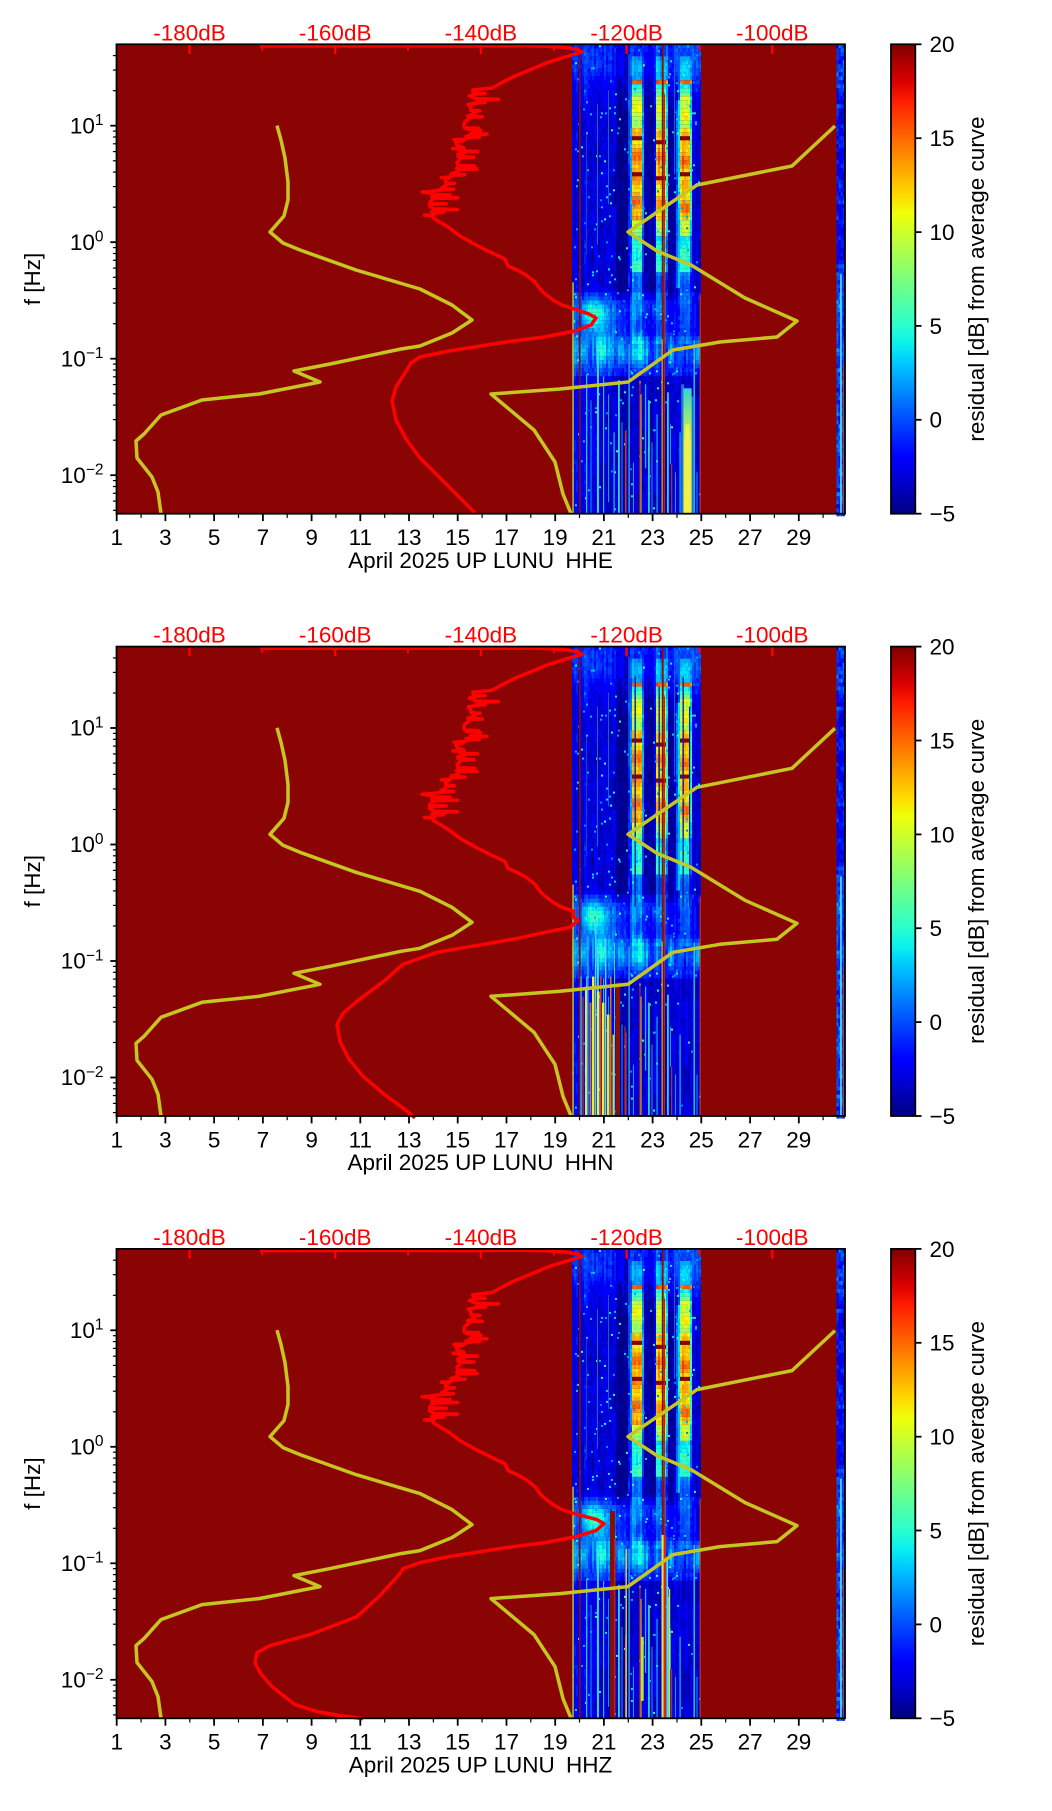 The width and height of the screenshot is (1052, 1811). What do you see at coordinates (408, 537) in the screenshot?
I see `svg-text: 13` at bounding box center [408, 537].